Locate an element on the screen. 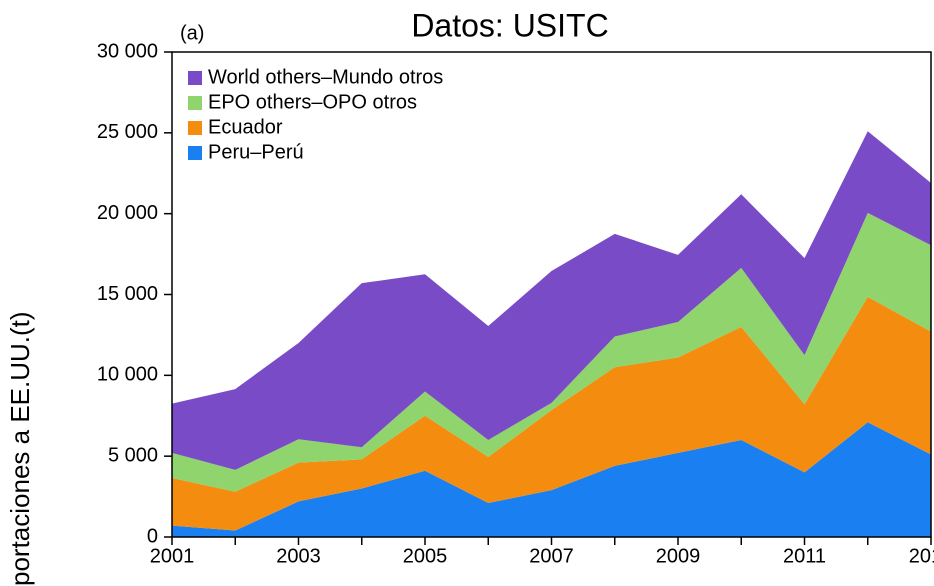 This screenshot has height=586, width=934. x-tick-label: 2005 is located at coordinates (425, 556).